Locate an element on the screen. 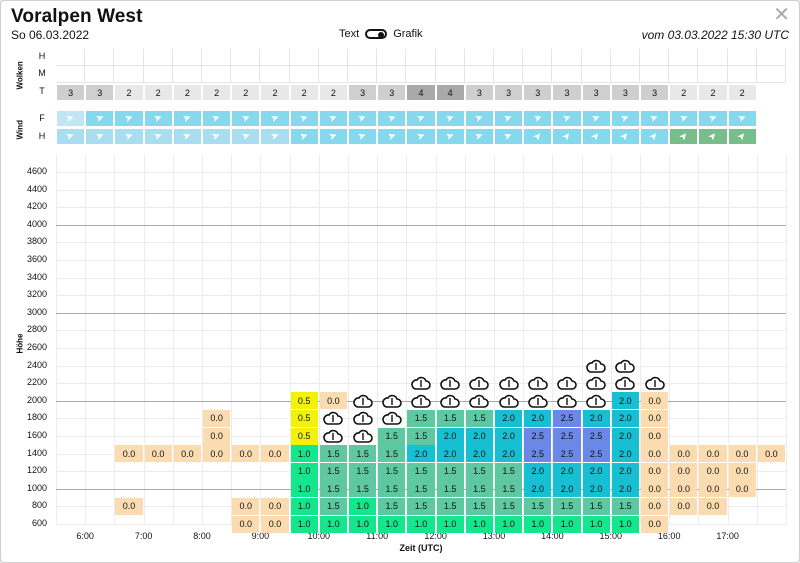 The width and height of the screenshot is (800, 563). y-tick-label: 3800 is located at coordinates (36, 241).